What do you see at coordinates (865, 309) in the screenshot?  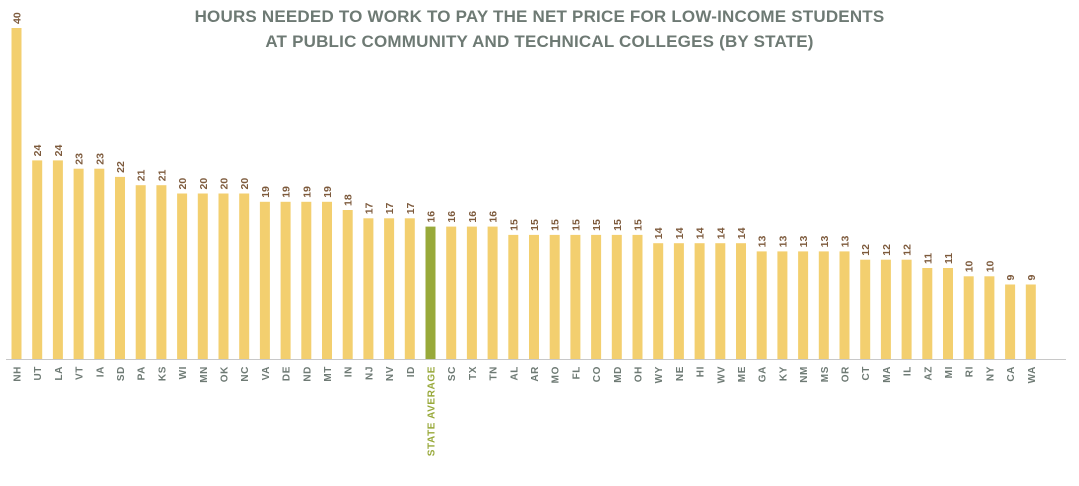 I see `bar-ct` at bounding box center [865, 309].